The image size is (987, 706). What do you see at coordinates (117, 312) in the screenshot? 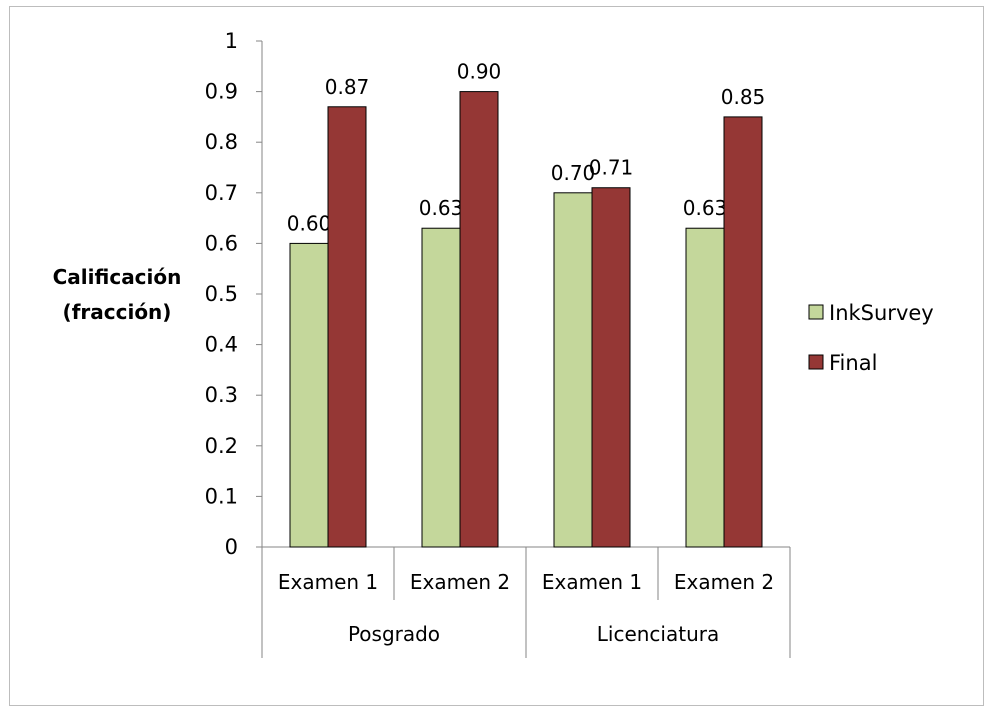
I see `y-axis-label-line-2: (fracción)` at bounding box center [117, 312].